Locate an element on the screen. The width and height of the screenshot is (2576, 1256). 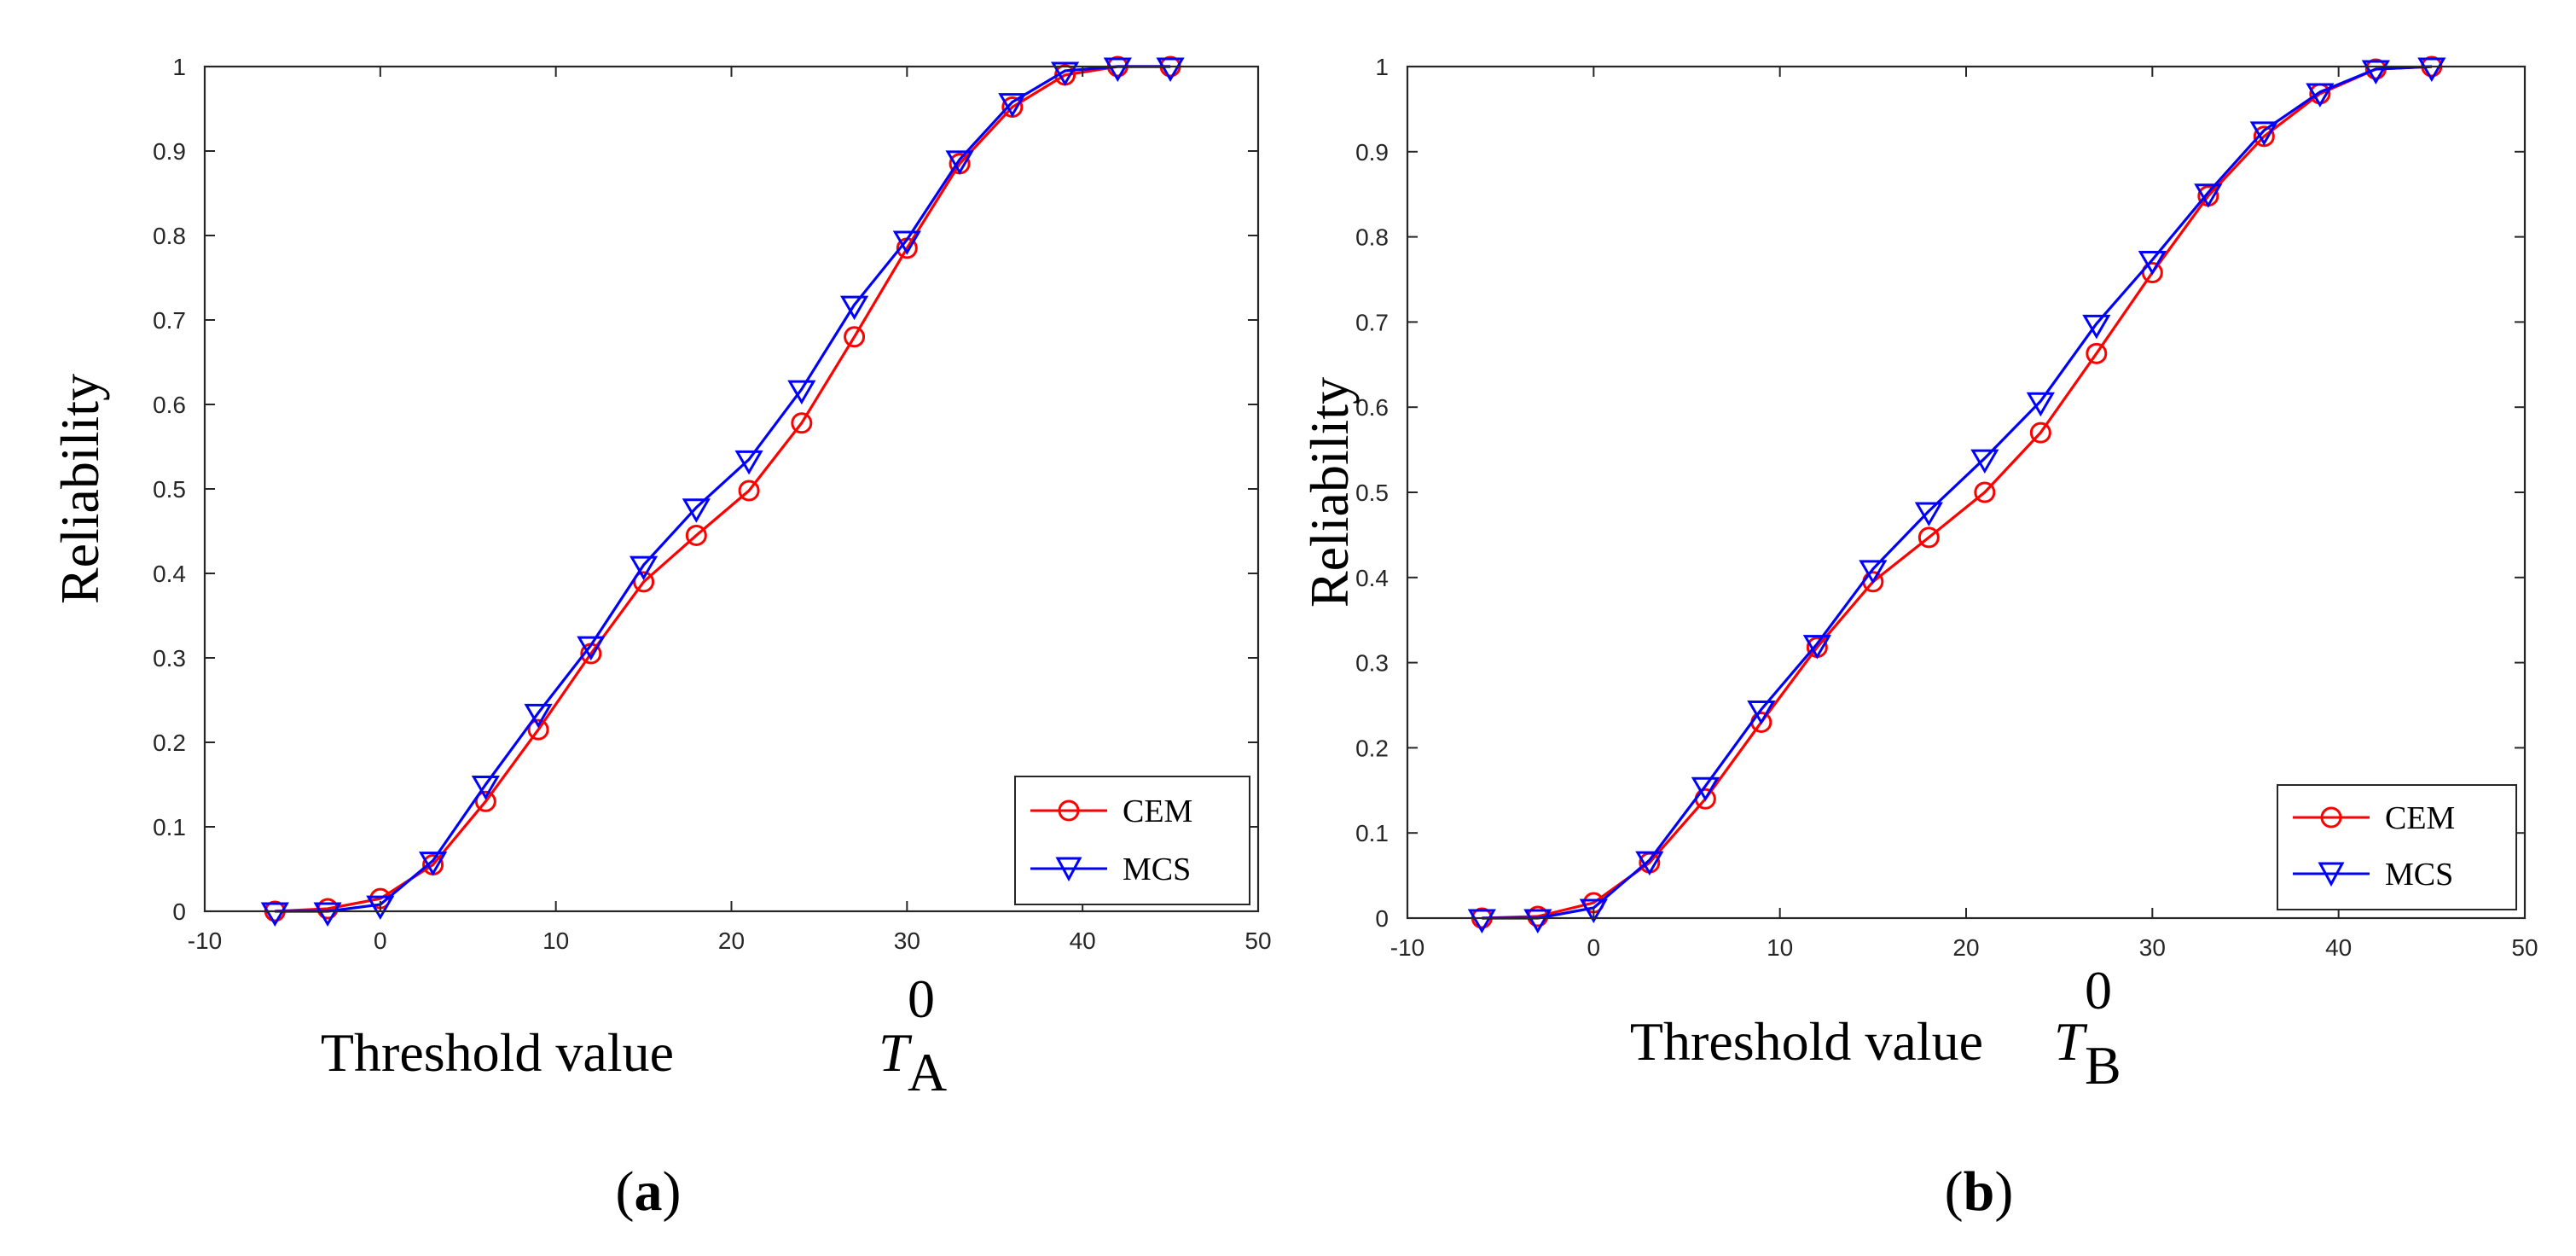
legend-marker-cem-a is located at coordinates (1069, 811).